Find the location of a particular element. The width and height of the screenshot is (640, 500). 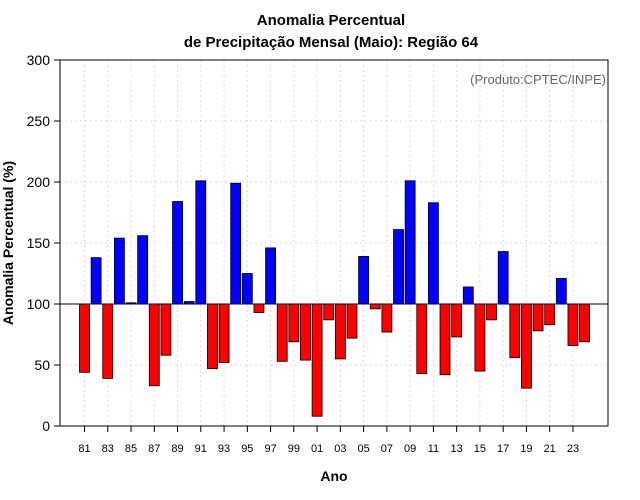

bar-2011 is located at coordinates (433, 253).